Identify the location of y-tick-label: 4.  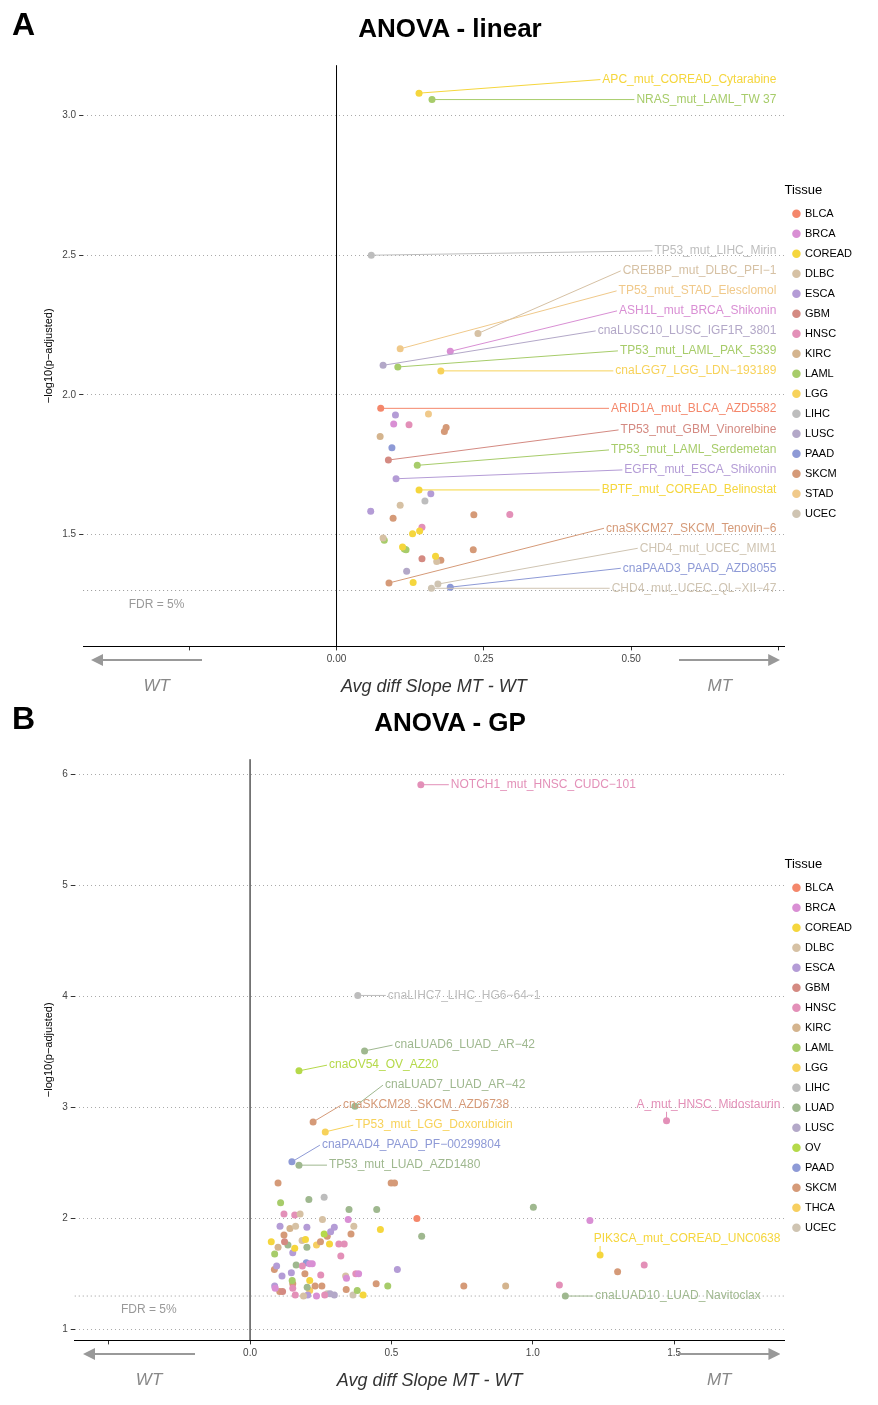
(65, 996).